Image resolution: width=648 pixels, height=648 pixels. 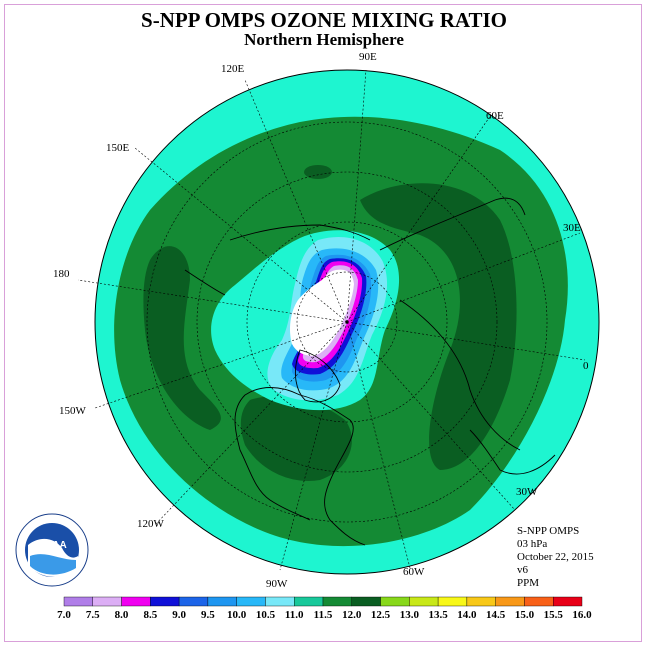 I want to click on info-date: October 22, 2015, so click(x=555, y=557).